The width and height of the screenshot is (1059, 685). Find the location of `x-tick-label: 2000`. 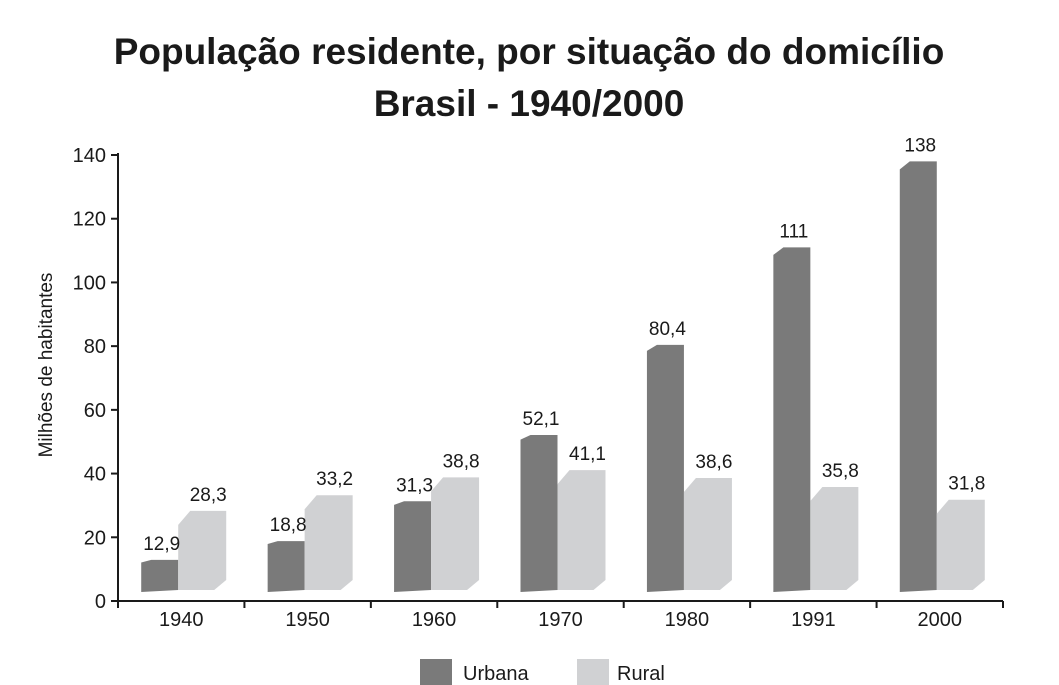

x-tick-label: 2000 is located at coordinates (940, 620).